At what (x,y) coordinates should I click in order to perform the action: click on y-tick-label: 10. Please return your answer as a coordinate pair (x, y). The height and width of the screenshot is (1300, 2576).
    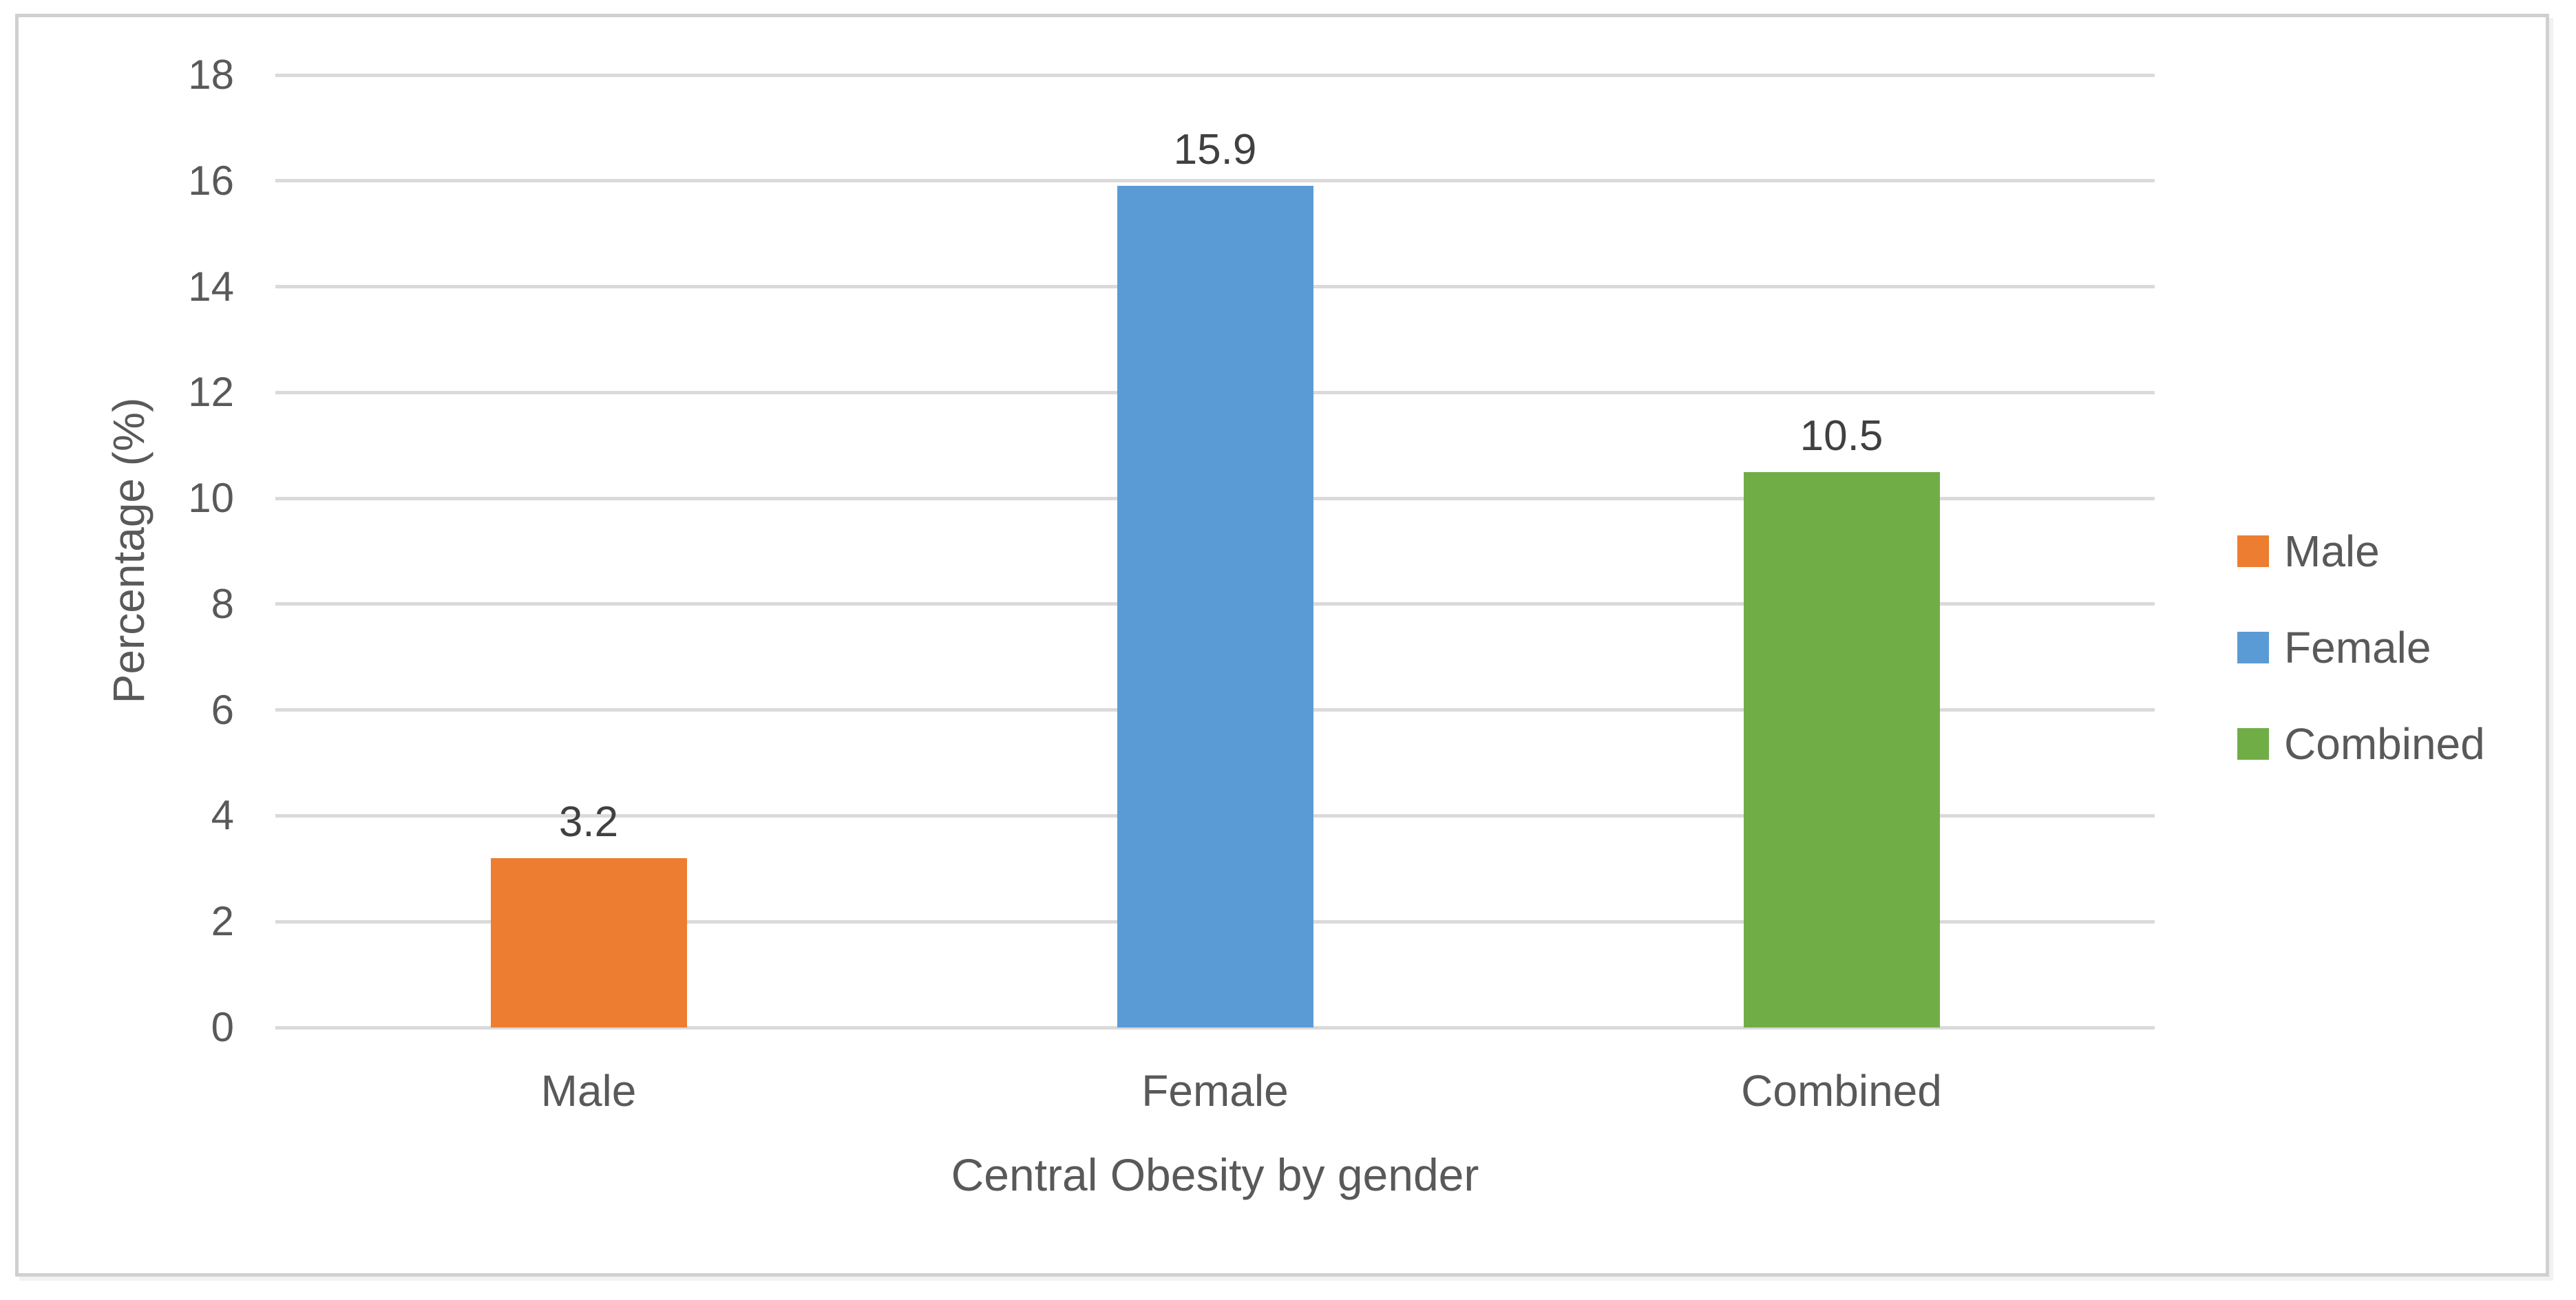
    Looking at the image, I should click on (211, 498).